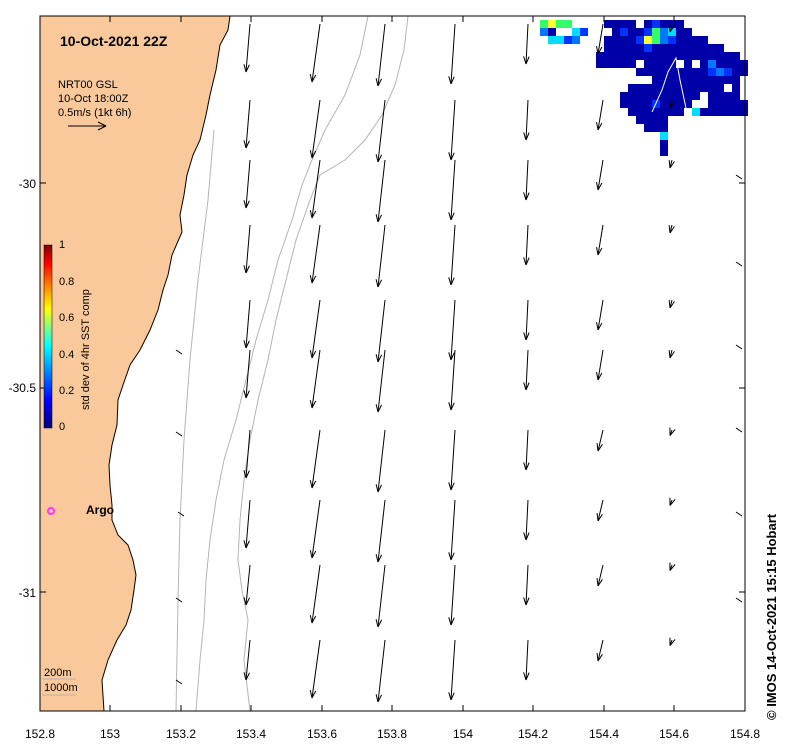  What do you see at coordinates (93, 99) in the screenshot?
I see `vector-time: 10-Oct 18:00Z` at bounding box center [93, 99].